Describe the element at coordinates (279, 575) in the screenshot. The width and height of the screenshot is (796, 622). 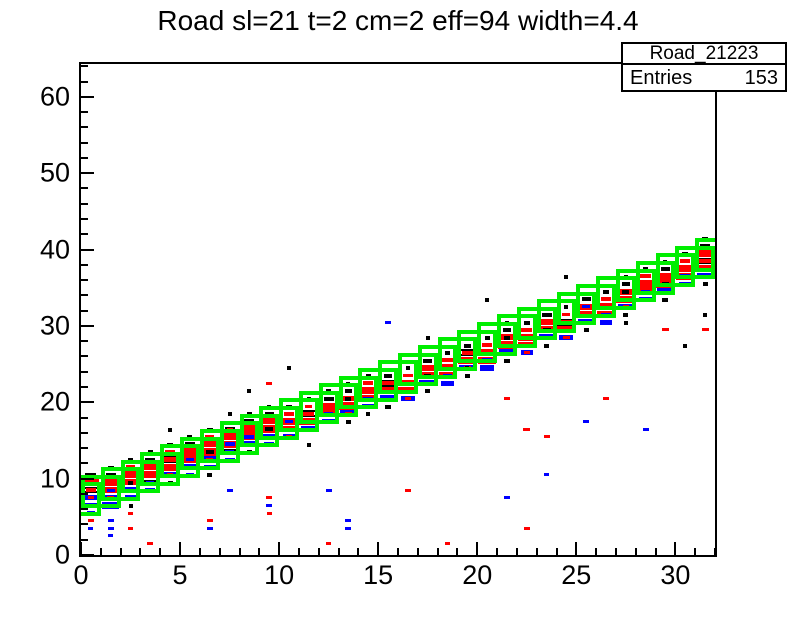
I see `x-axis-label: 10` at that location.